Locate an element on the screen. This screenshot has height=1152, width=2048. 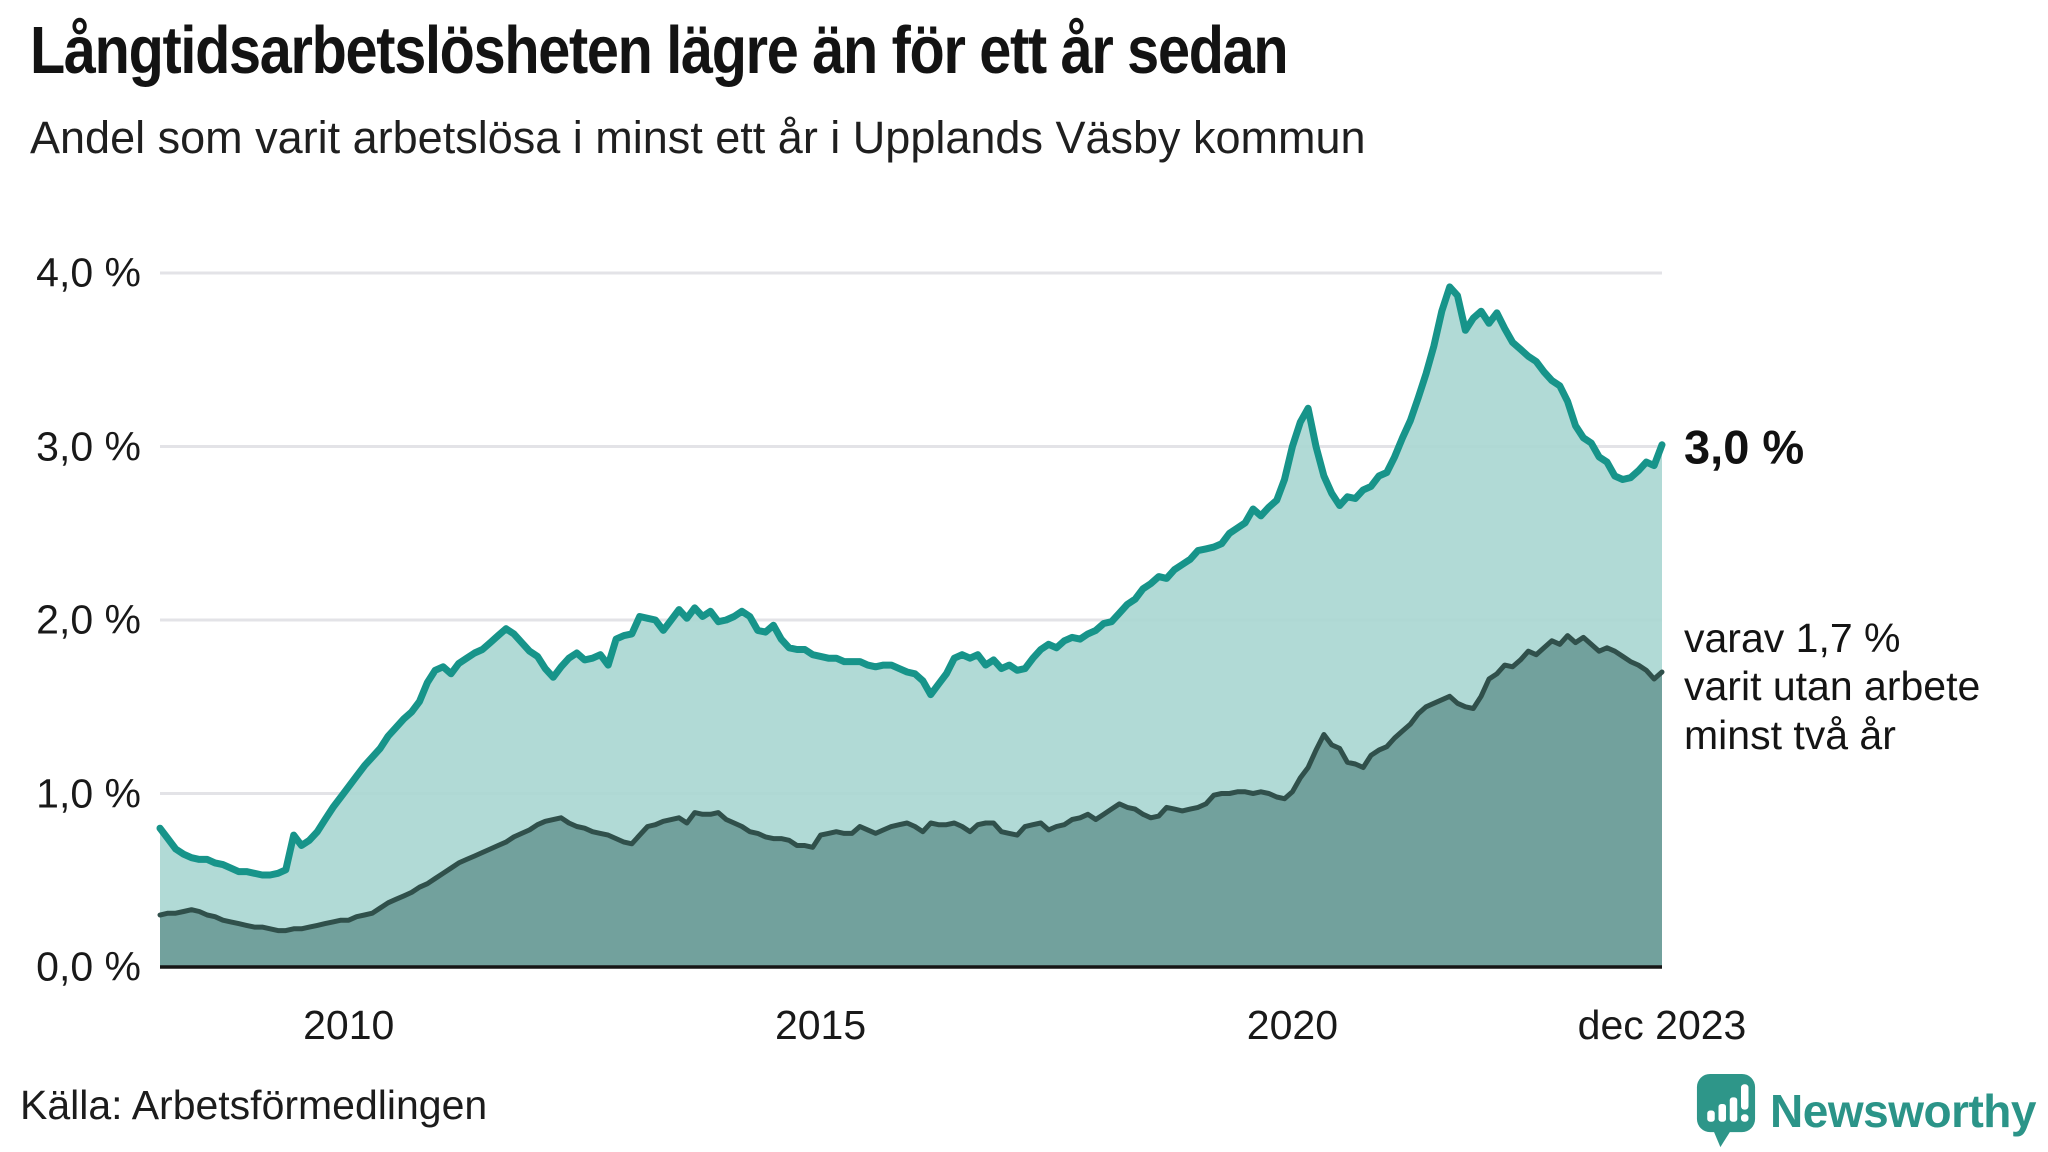
y-tick-label: 0,0 % is located at coordinates (88, 966).